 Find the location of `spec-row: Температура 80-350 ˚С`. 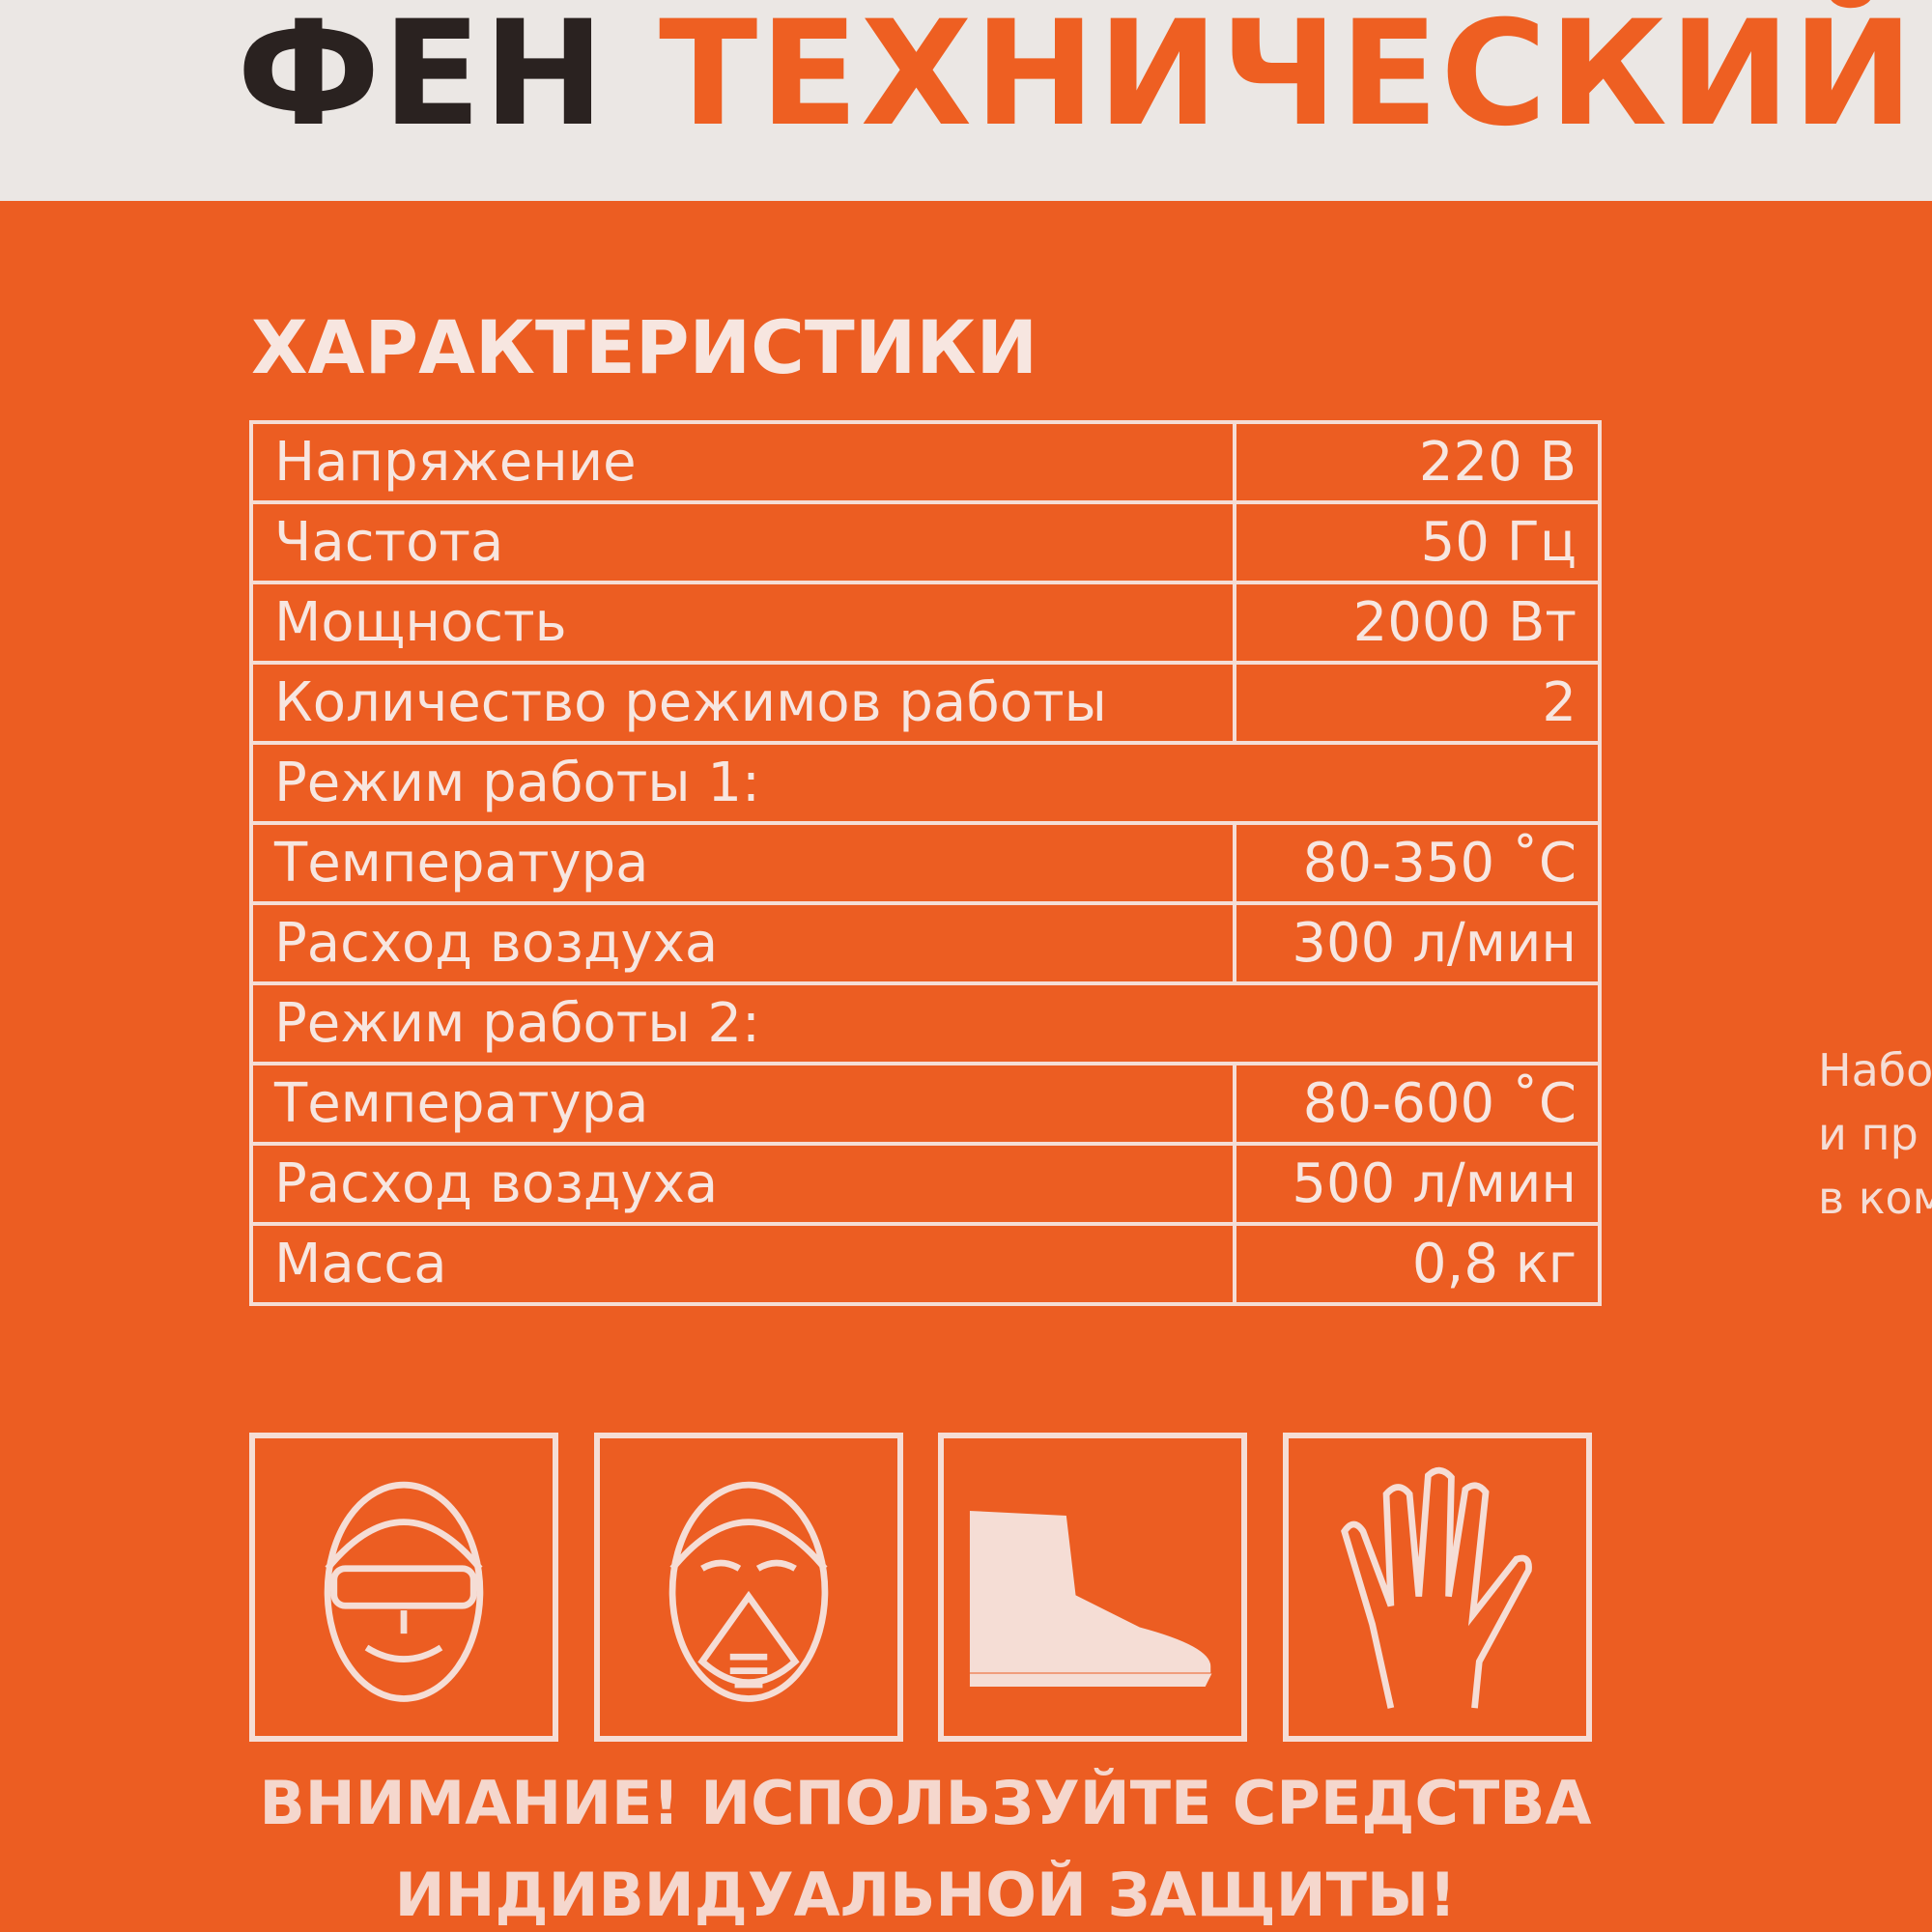

spec-row: Температура 80-350 ˚С is located at coordinates (925, 863).